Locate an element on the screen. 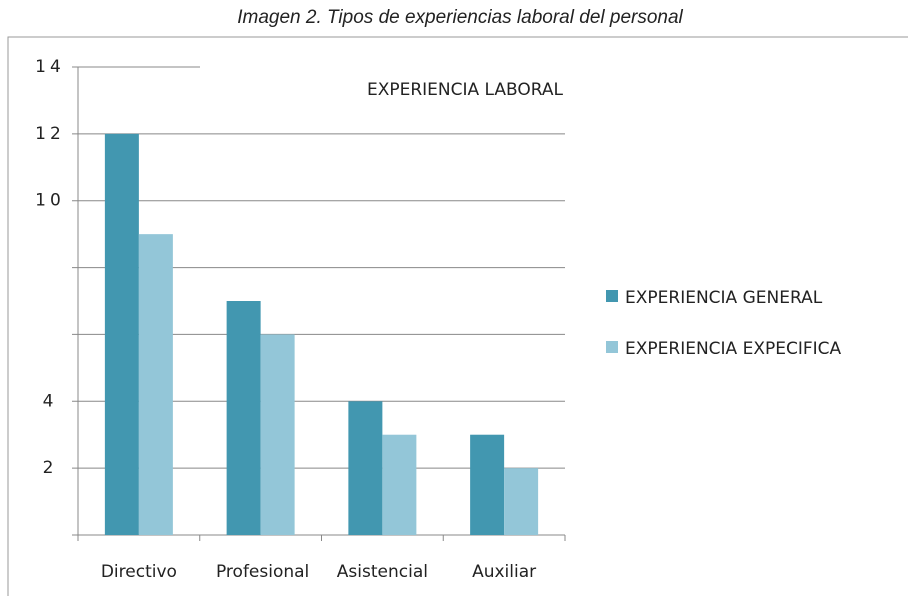 This screenshot has width=909, height=596. y-tick-label: 12 is located at coordinates (50, 134).